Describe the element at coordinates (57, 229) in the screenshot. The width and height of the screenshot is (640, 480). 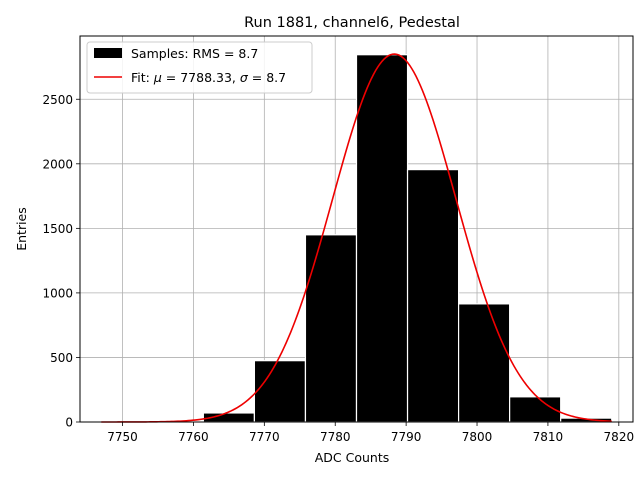
I see `y-tick-label: 1500` at that location.